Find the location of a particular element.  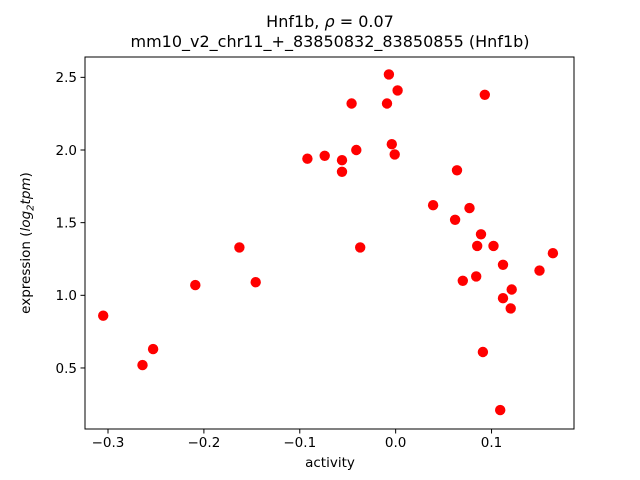

y-tick-label: 0.5 is located at coordinates (66, 369).